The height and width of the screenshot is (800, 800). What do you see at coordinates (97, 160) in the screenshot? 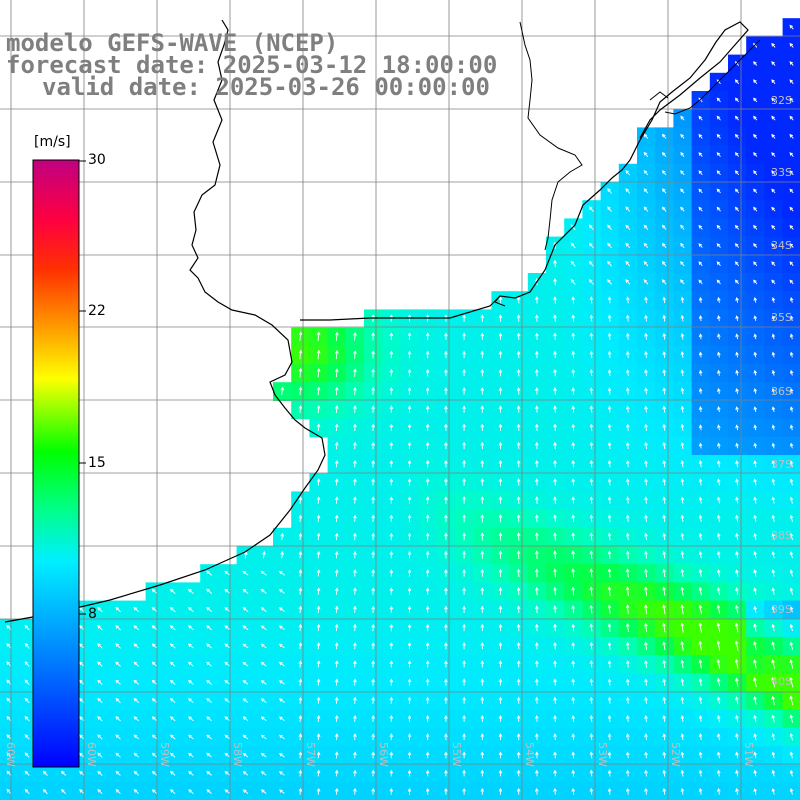
I see `colorbar-tick-30: 30` at bounding box center [97, 160].